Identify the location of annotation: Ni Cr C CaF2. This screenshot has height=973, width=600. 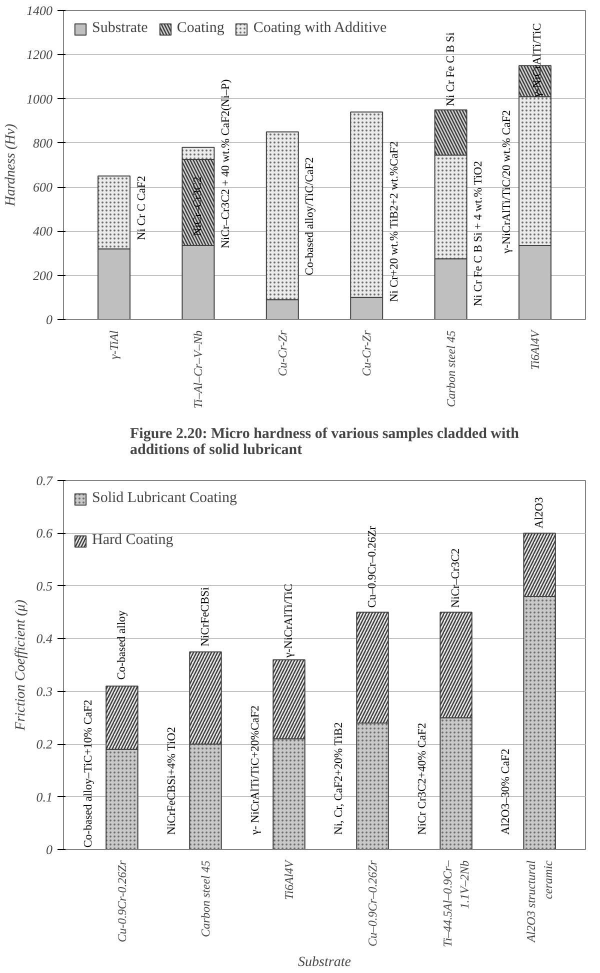
(142, 208).